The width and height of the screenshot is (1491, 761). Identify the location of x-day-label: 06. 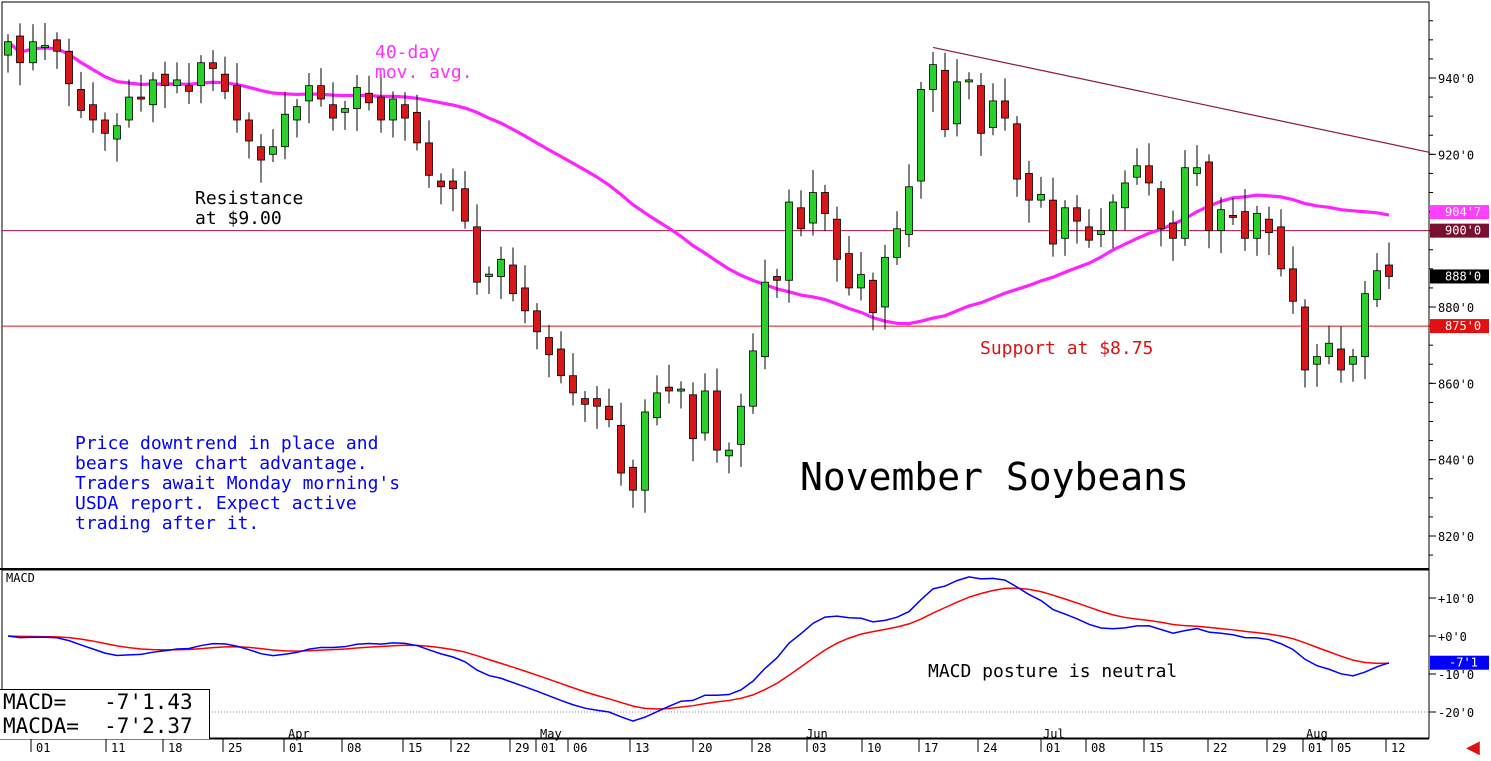
(580, 748).